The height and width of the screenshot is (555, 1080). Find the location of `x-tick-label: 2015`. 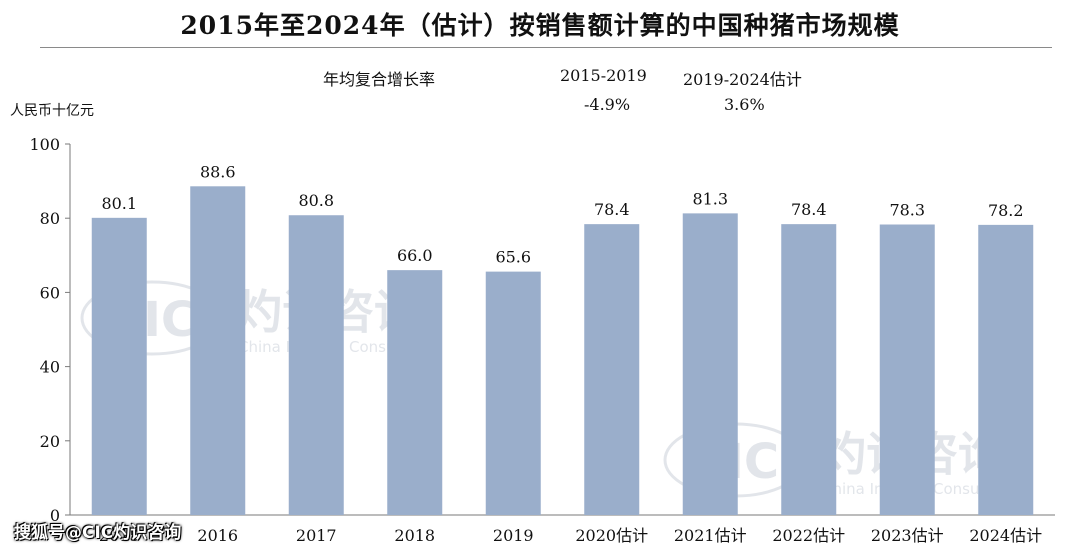

x-tick-label: 2015 is located at coordinates (119, 535).